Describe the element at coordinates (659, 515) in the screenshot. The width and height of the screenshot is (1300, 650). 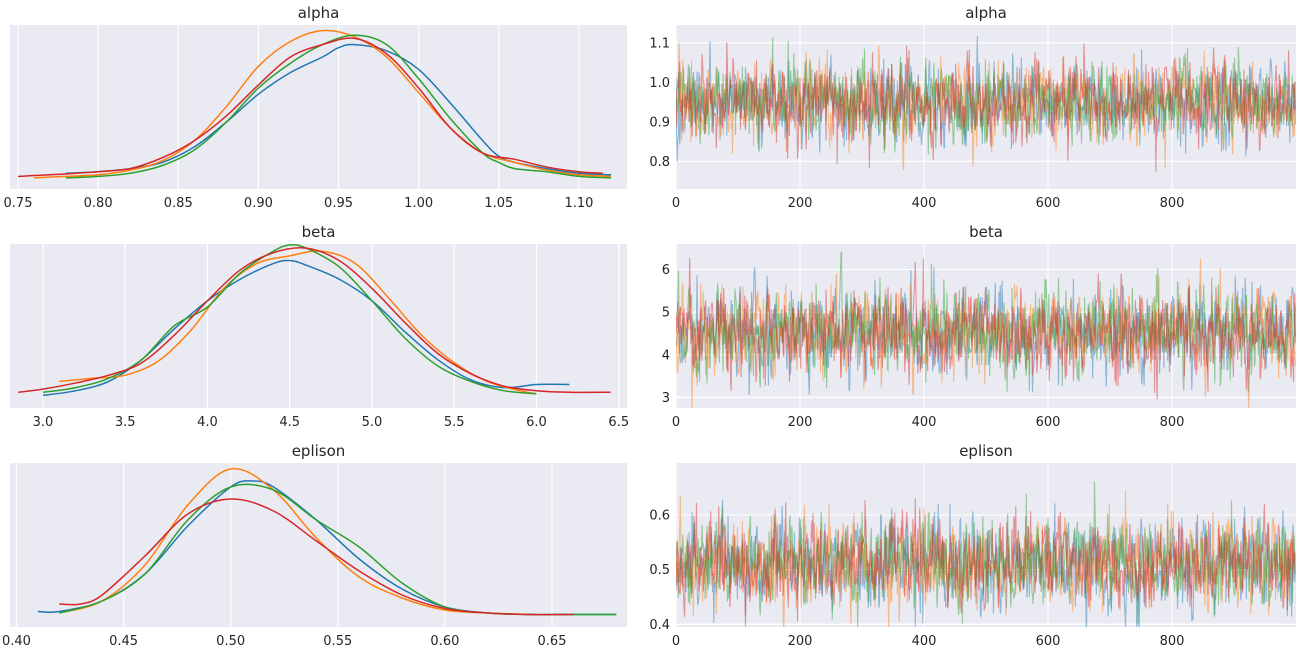
I see `y-tick-label: 0.6` at that location.